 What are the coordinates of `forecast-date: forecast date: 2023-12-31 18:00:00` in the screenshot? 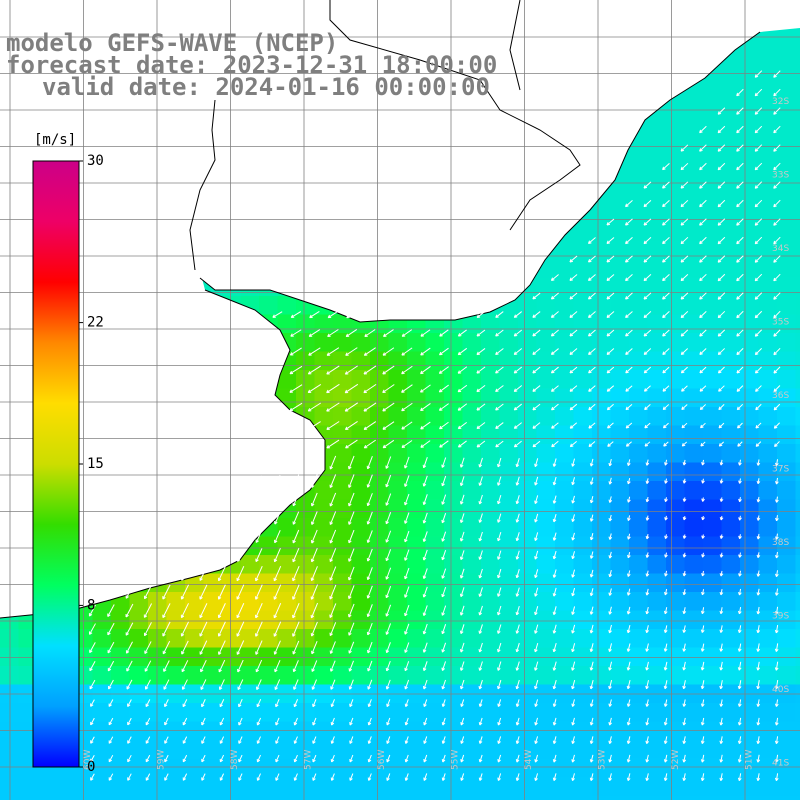 It's located at (252, 65).